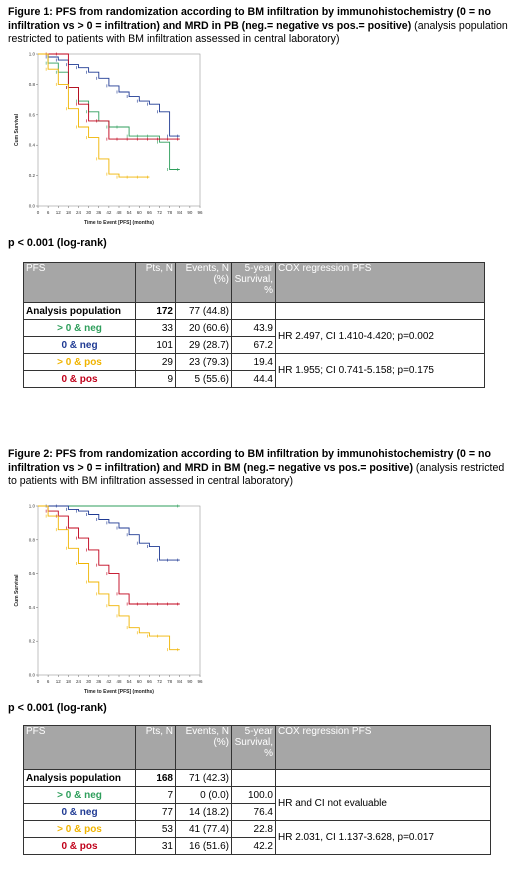  I want to click on plot-area, so click(119, 130).